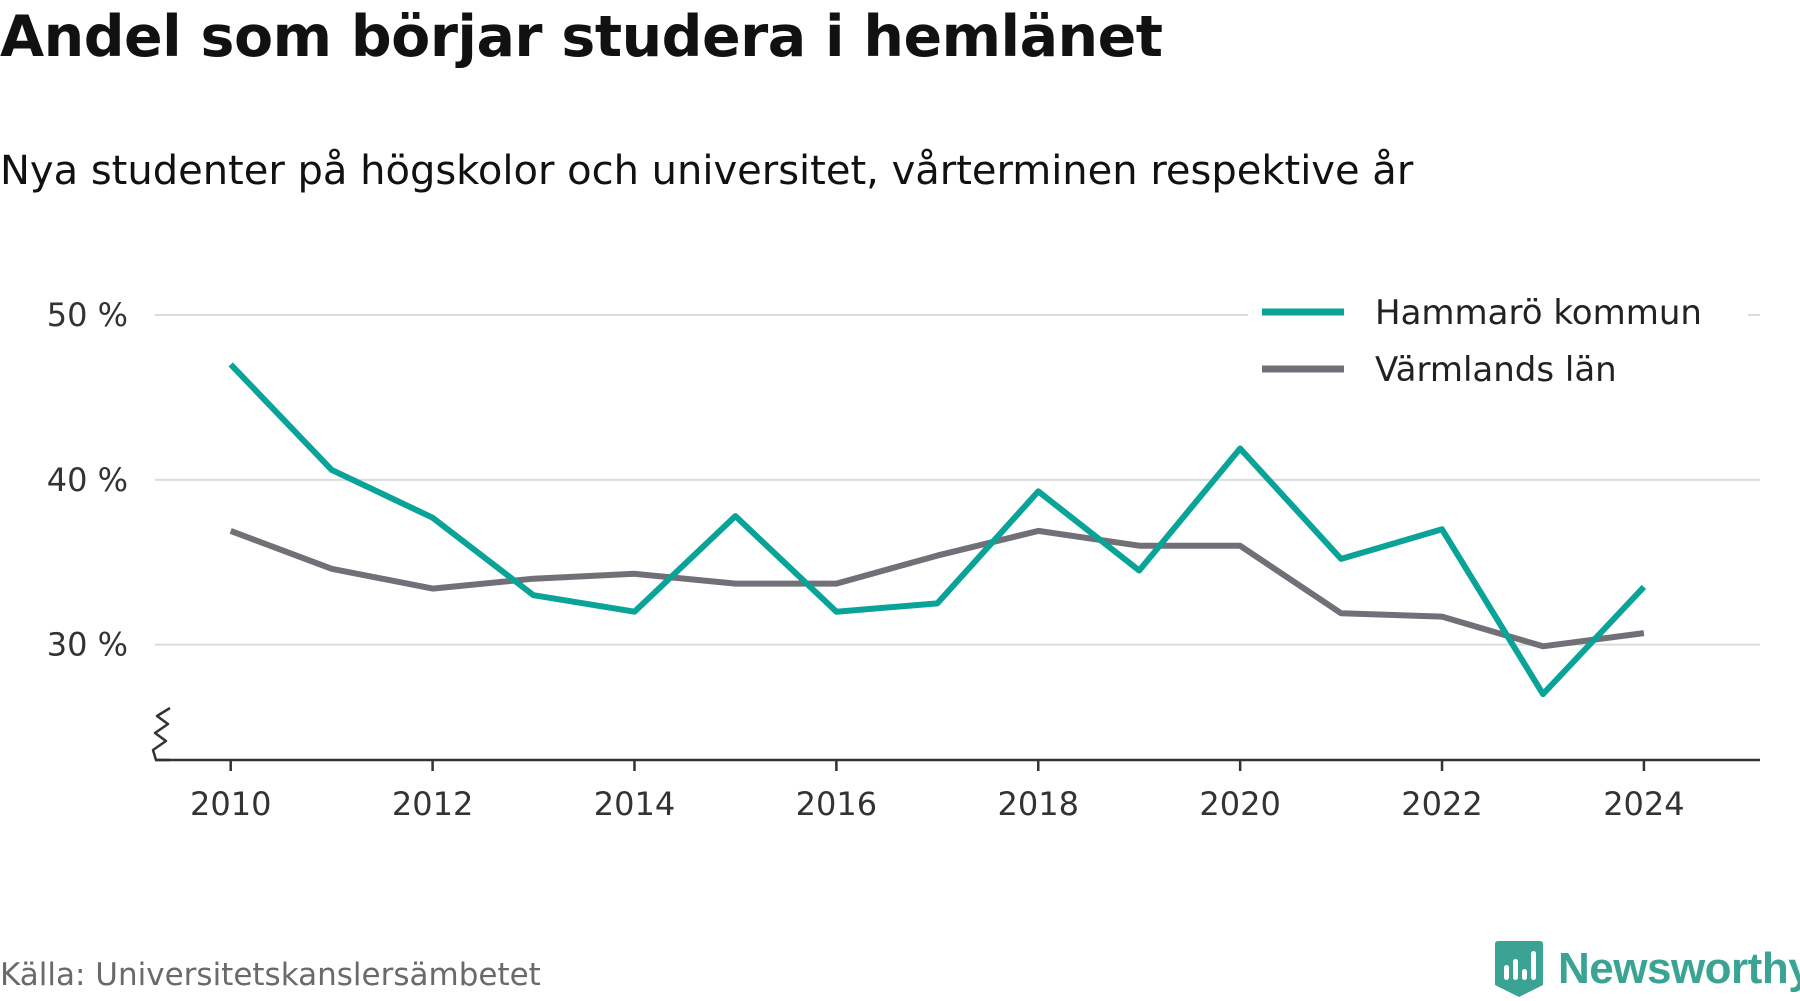  Describe the element at coordinates (1644, 633) in the screenshot. I see `data-point-v-rmlands-l-n-2024` at that location.